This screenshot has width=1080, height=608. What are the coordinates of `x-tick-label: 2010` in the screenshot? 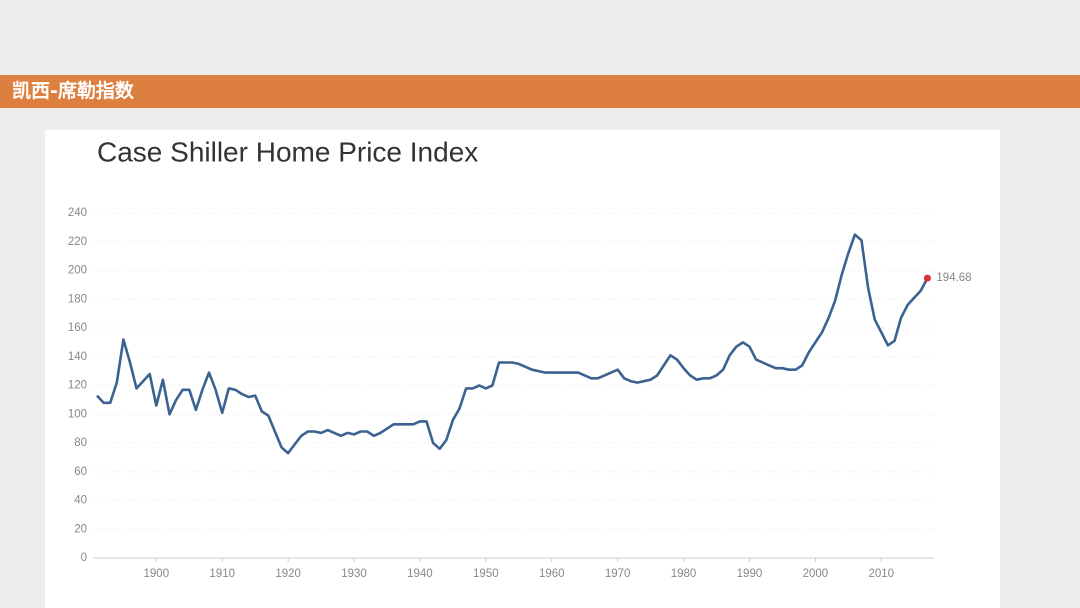 It's located at (881, 574).